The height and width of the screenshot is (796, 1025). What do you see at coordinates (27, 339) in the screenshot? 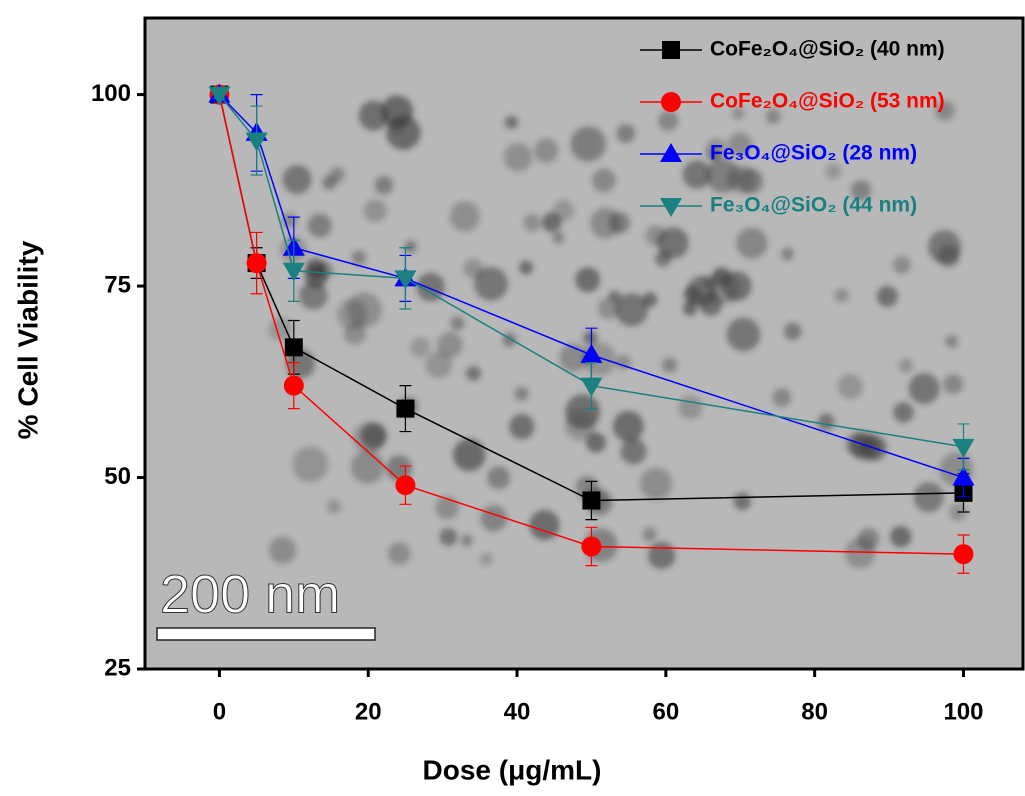
I see `y-axis-label: % Cell Viability` at bounding box center [27, 339].